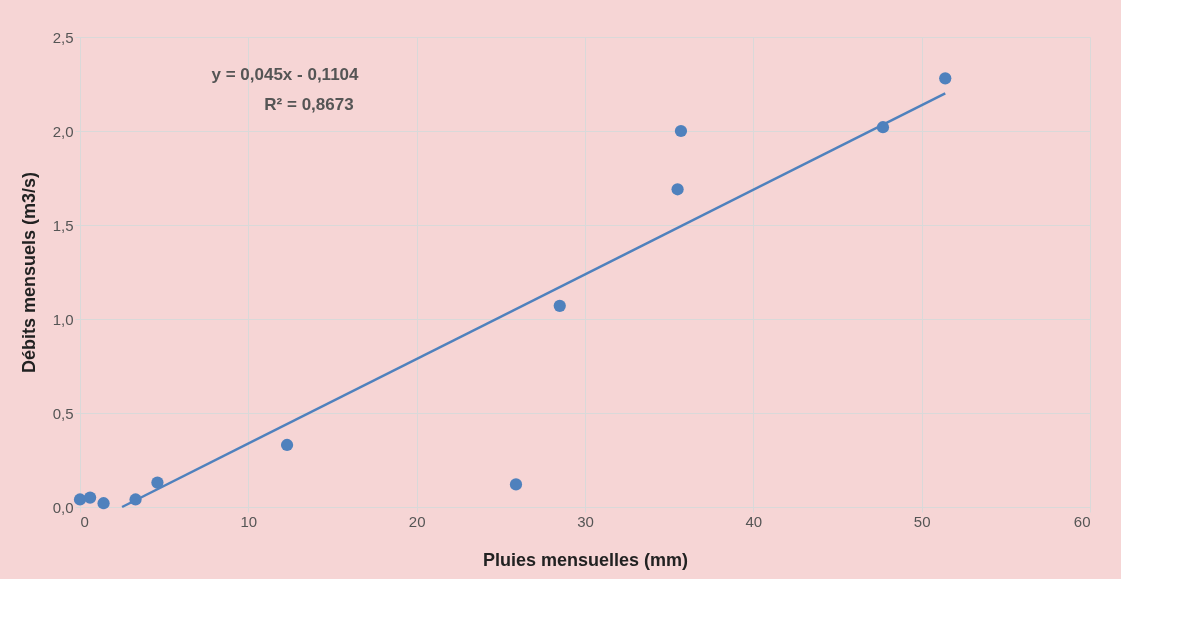 The image size is (1190, 622). What do you see at coordinates (63, 319) in the screenshot?
I see `y-tick-label: 1,0` at bounding box center [63, 319].